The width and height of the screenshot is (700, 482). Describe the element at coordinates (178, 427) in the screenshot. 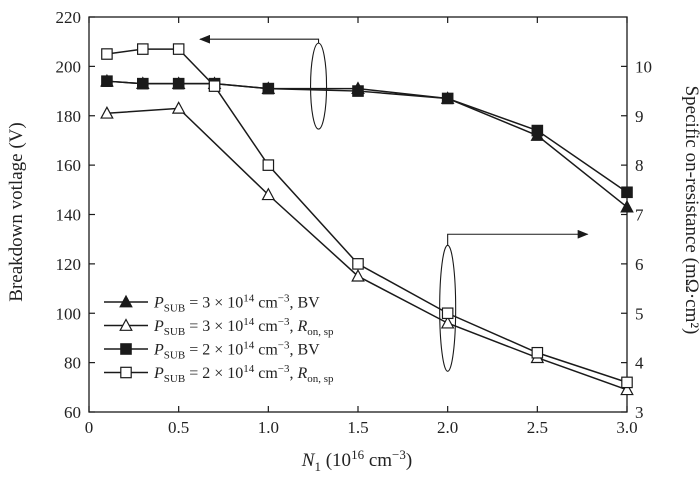

I see `x-tick-label: 0.5` at that location.